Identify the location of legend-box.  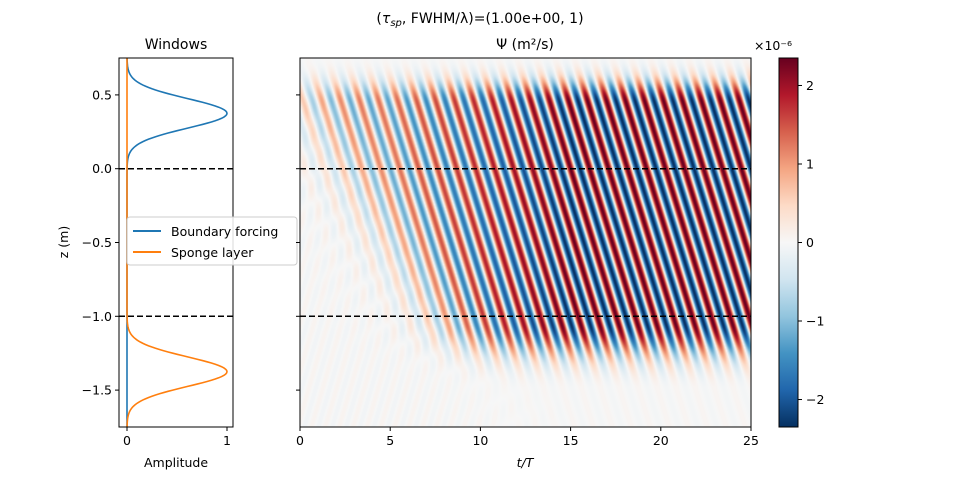
(212, 241).